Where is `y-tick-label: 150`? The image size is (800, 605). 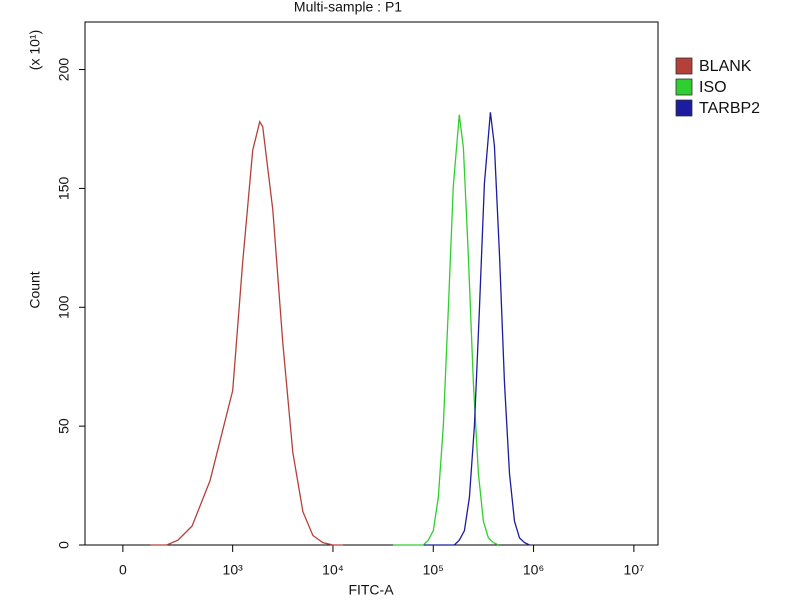
y-tick-label: 150 is located at coordinates (64, 189).